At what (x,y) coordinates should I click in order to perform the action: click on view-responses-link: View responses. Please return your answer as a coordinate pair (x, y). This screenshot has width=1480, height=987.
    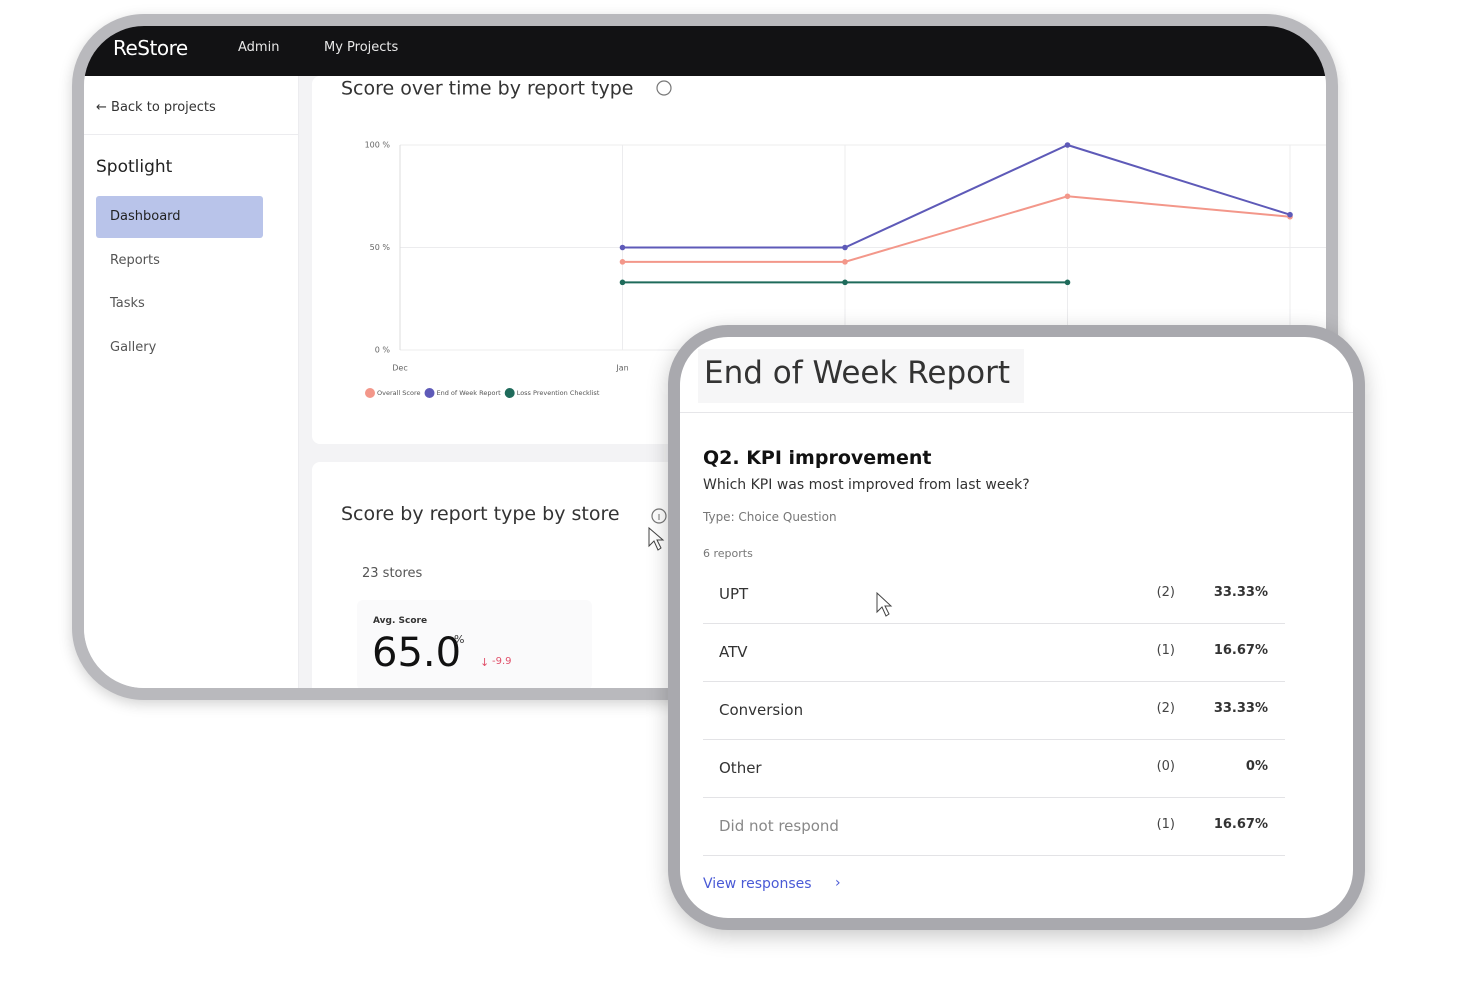
    Looking at the image, I should click on (757, 884).